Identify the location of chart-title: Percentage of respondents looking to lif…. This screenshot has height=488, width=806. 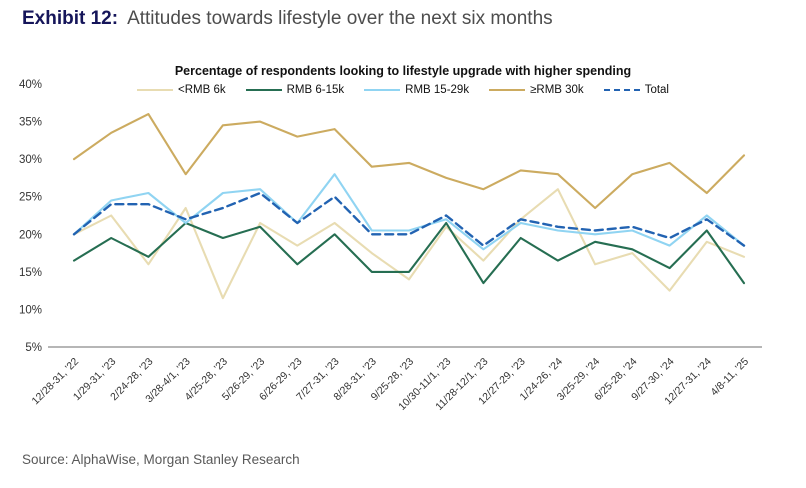
(403, 71).